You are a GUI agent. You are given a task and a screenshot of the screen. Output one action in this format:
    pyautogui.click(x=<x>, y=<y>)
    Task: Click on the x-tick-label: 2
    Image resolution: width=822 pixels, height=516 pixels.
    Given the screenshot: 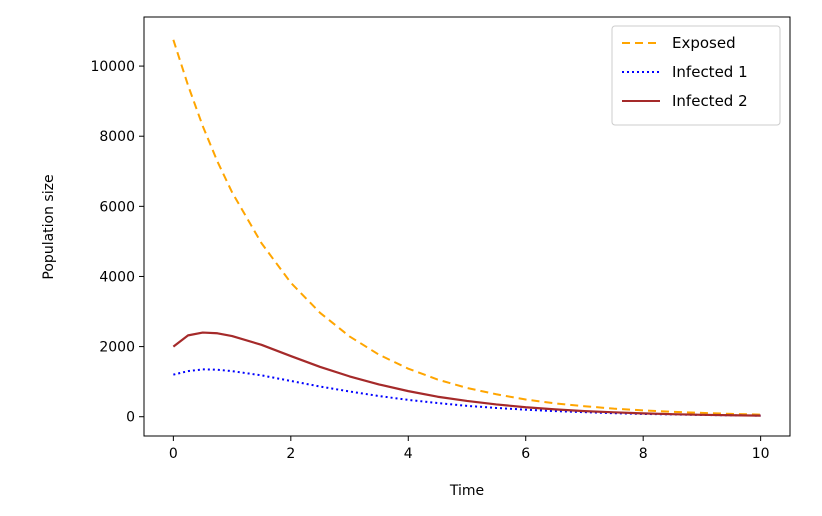 What is the action you would take?
    pyautogui.click(x=290, y=454)
    